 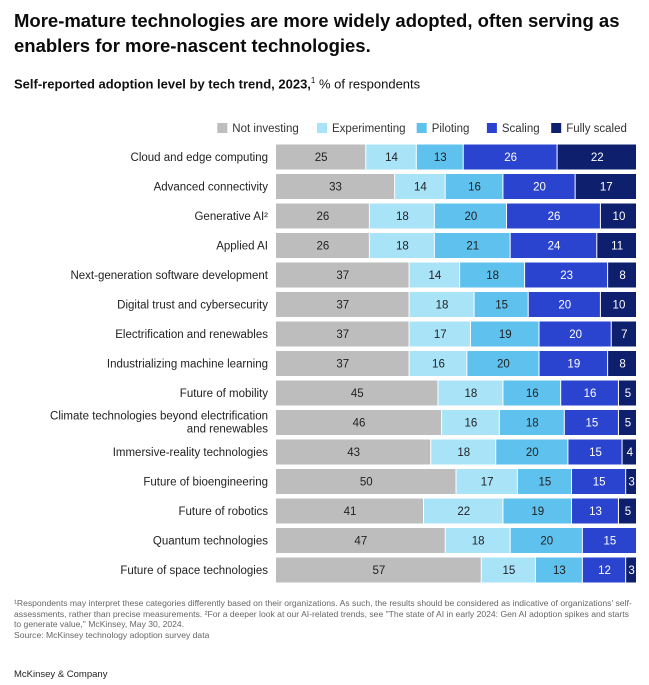 I want to click on data-label-piloting: 18, so click(x=492, y=276).